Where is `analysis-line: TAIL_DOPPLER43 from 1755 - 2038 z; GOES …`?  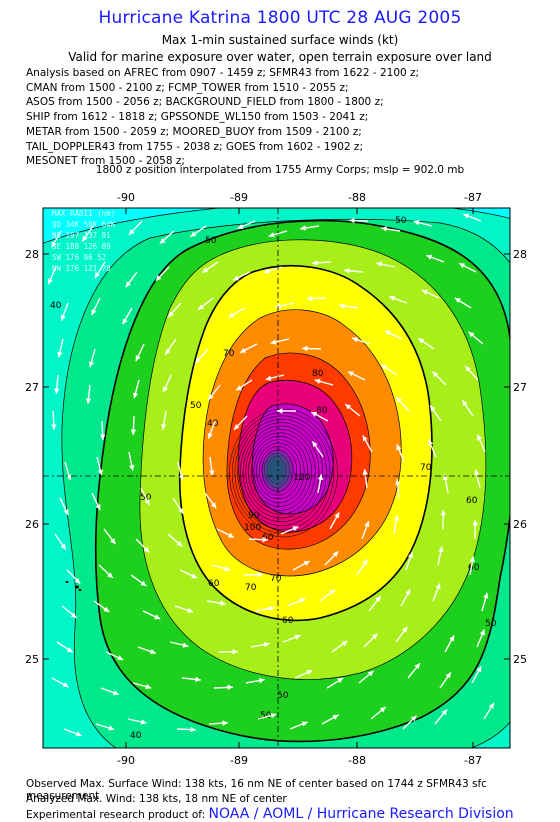
analysis-line: TAIL_DOPPLER43 from 1755 - 2038 z; GOES … is located at coordinates (222, 147).